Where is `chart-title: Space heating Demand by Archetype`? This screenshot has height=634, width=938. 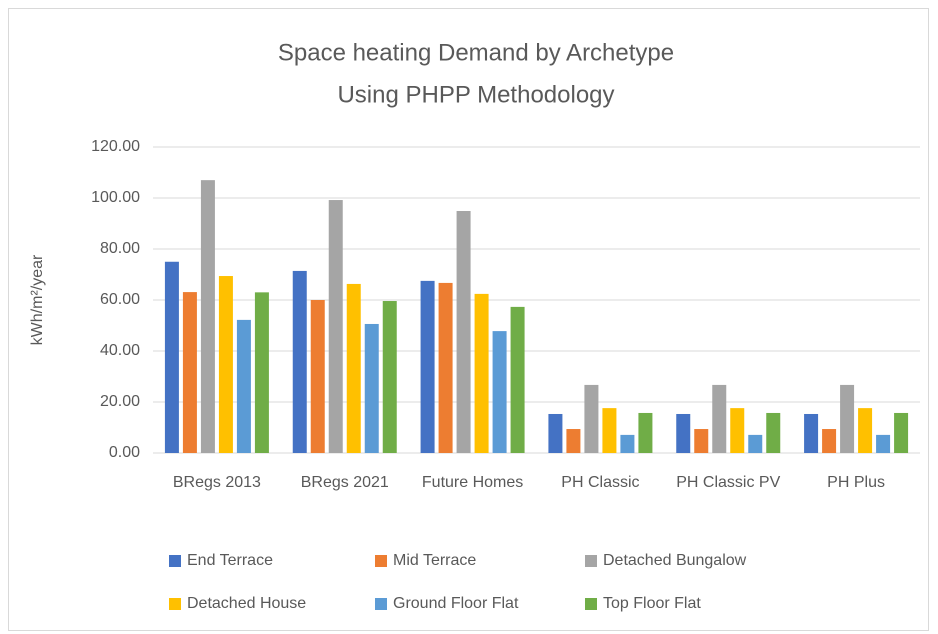
chart-title: Space heating Demand by Archetype is located at coordinates (476, 52).